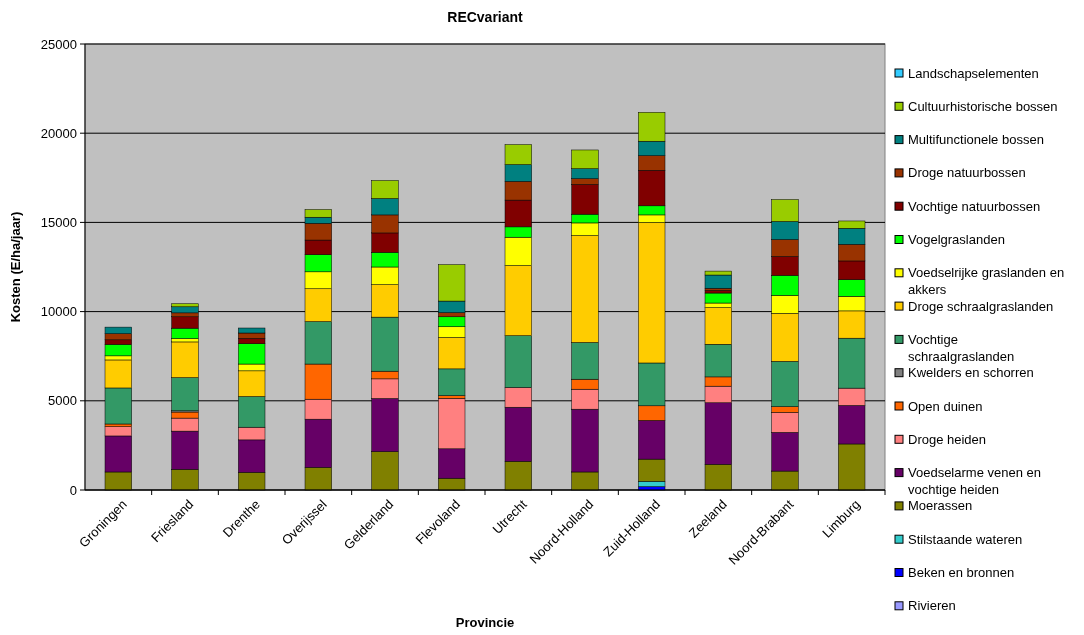 This screenshot has height=635, width=1084. What do you see at coordinates (961, 573) in the screenshot?
I see `legend-label: Beken en bronnen` at bounding box center [961, 573].